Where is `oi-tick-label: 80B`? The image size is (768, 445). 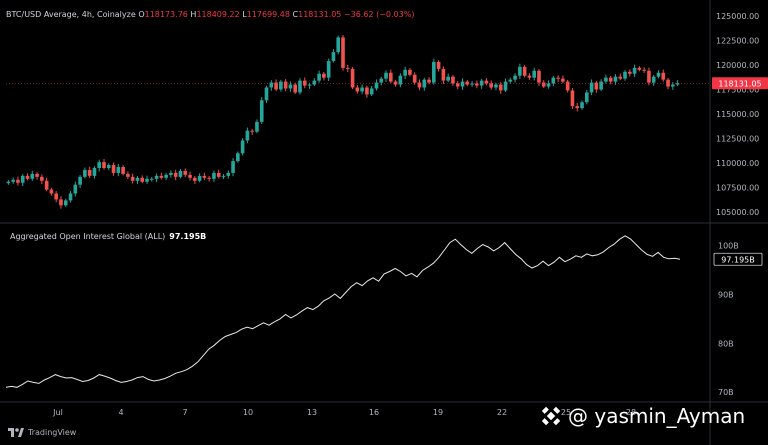
oi-tick-label: 80B is located at coordinates (726, 343).